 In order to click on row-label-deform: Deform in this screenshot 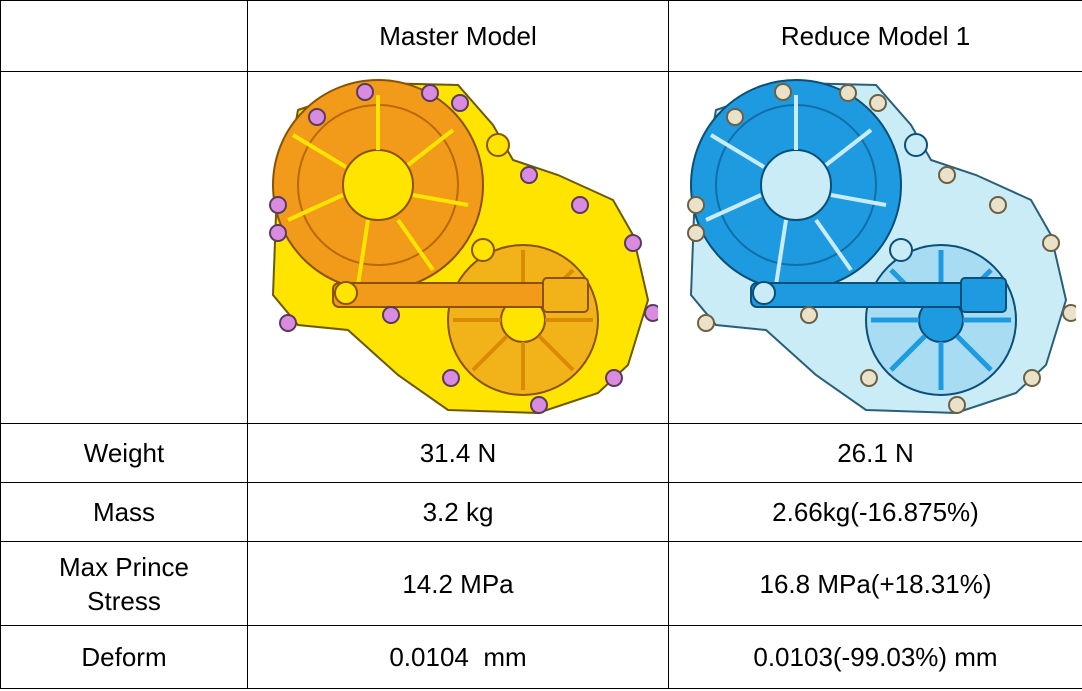, I will do `click(124, 657)`.